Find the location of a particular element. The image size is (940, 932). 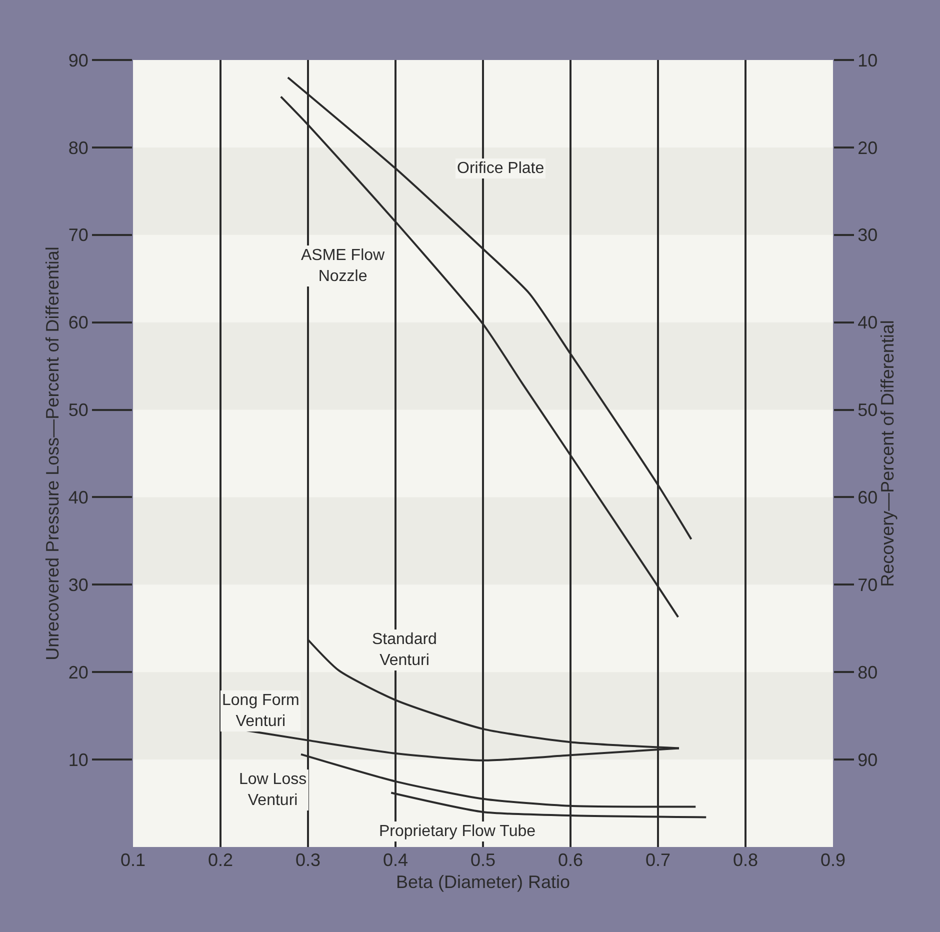

y-tick-label: 40 is located at coordinates (78, 498).